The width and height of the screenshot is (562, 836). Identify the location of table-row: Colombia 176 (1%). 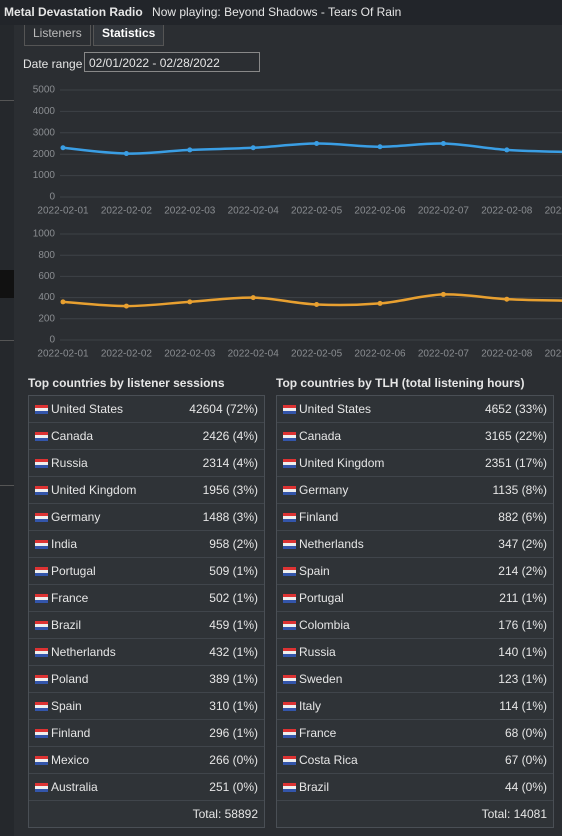
(415, 625).